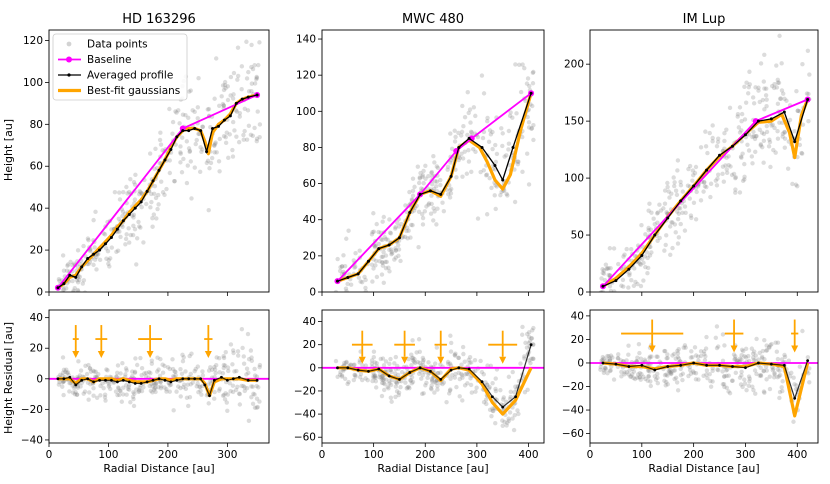 Image resolution: width=830 pixels, height=484 pixels. I want to click on gap-marker, so click(208, 342).